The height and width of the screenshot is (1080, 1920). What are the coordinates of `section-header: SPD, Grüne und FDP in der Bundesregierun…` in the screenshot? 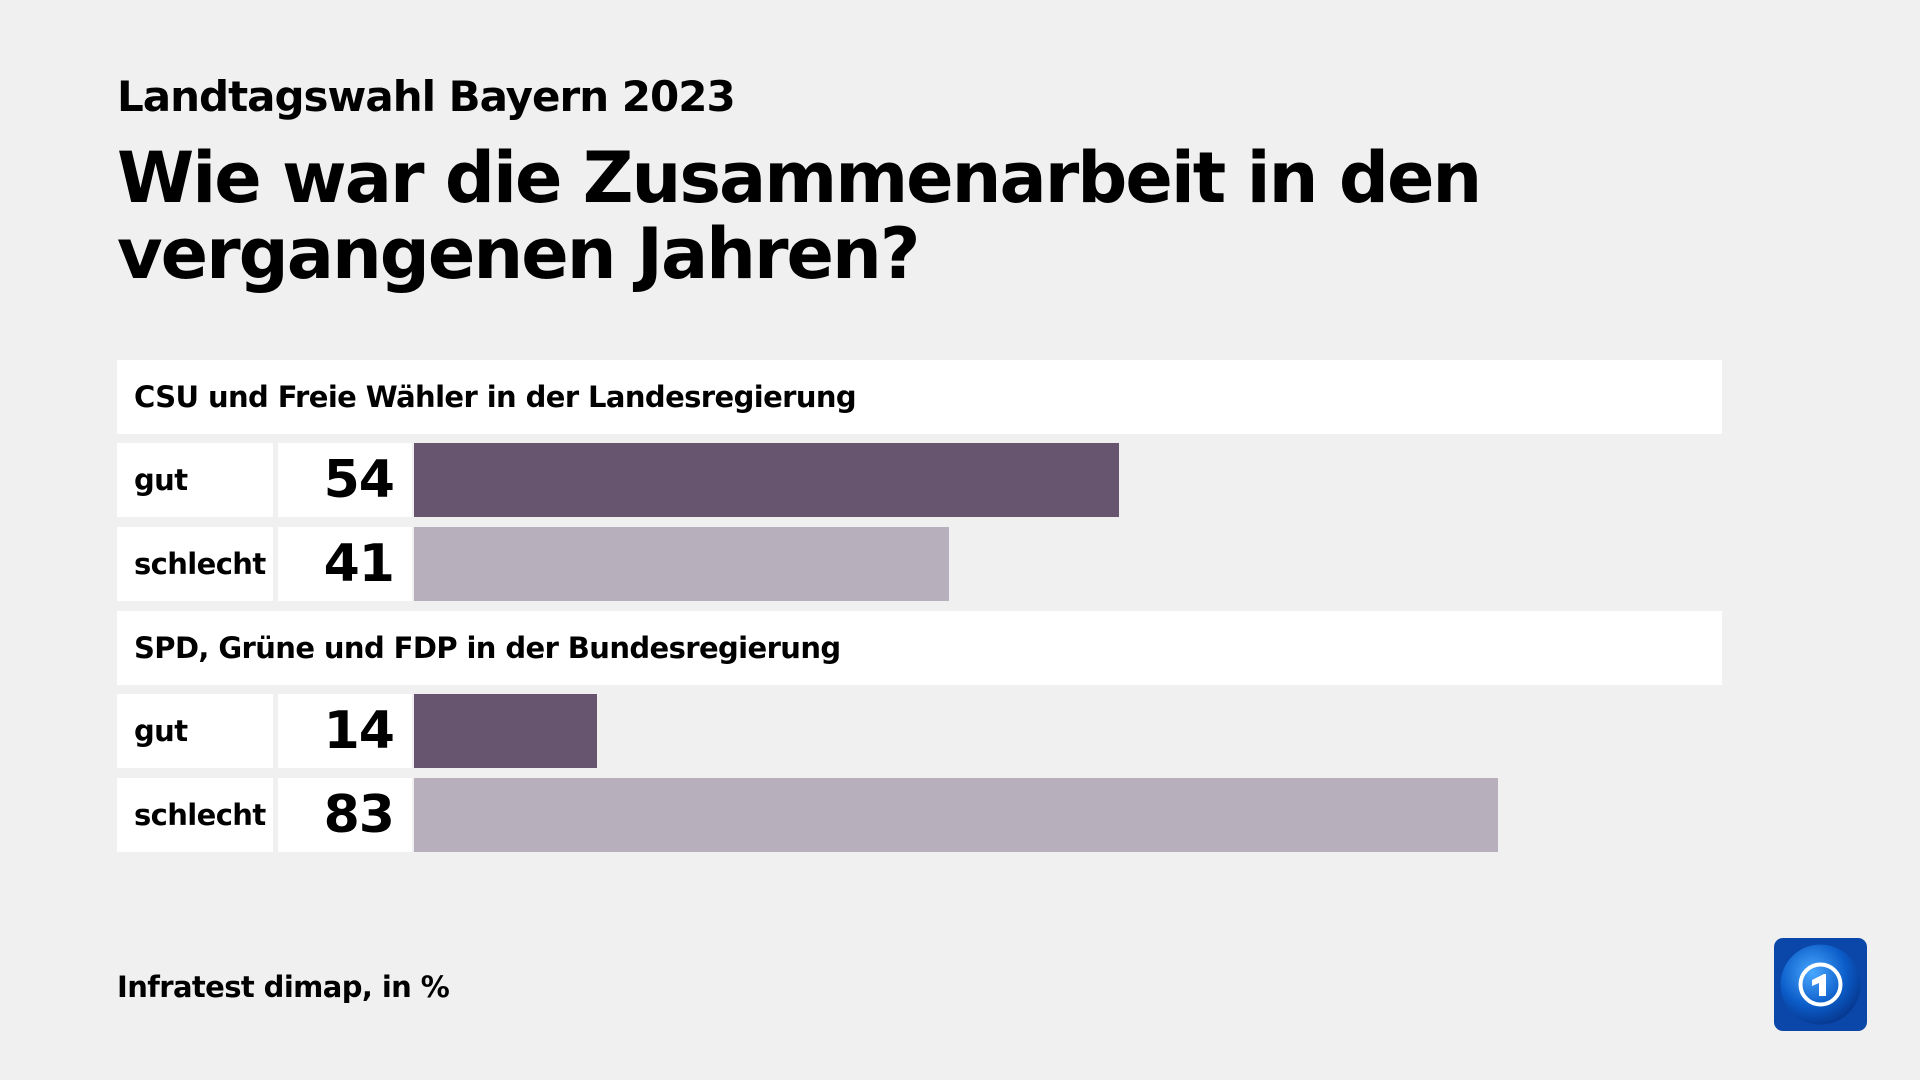 It's located at (919, 648).